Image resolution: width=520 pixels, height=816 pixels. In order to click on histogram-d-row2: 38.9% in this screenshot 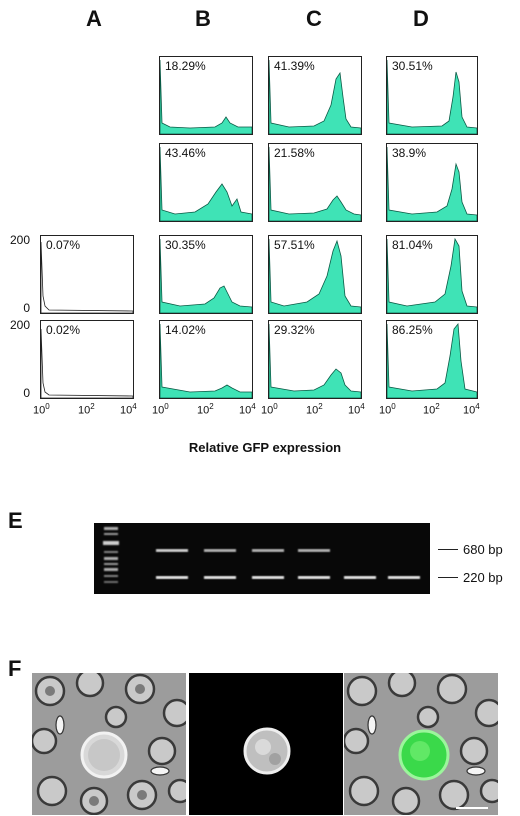, I will do `click(432, 182)`.